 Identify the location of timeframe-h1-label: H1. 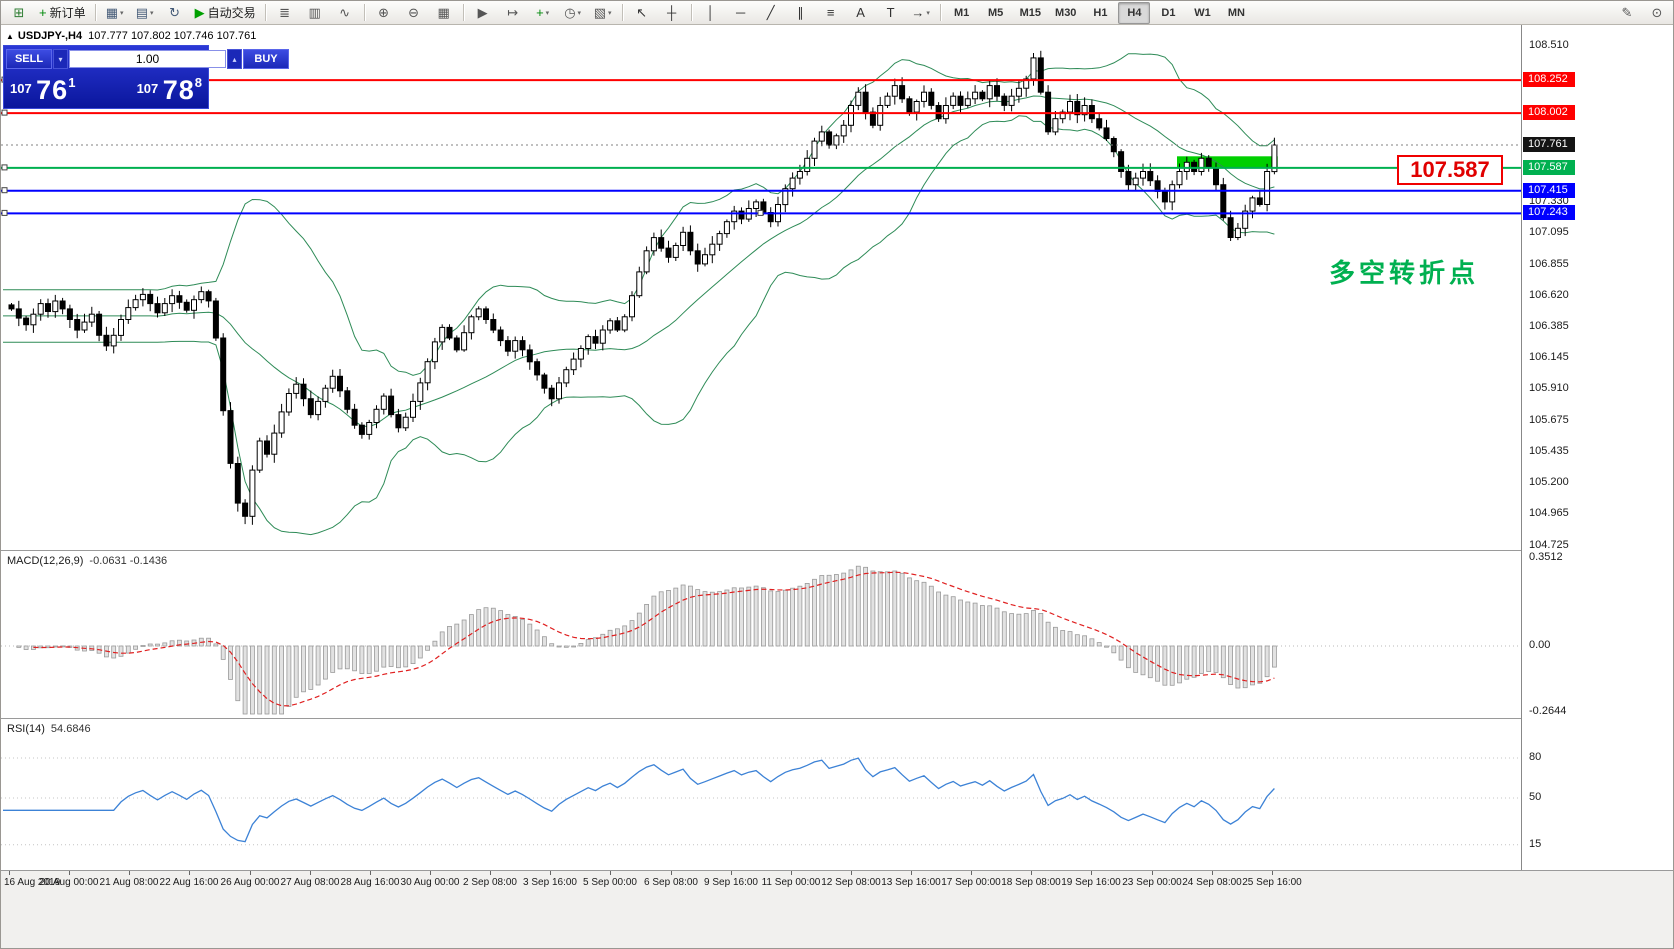
(1100, 12).